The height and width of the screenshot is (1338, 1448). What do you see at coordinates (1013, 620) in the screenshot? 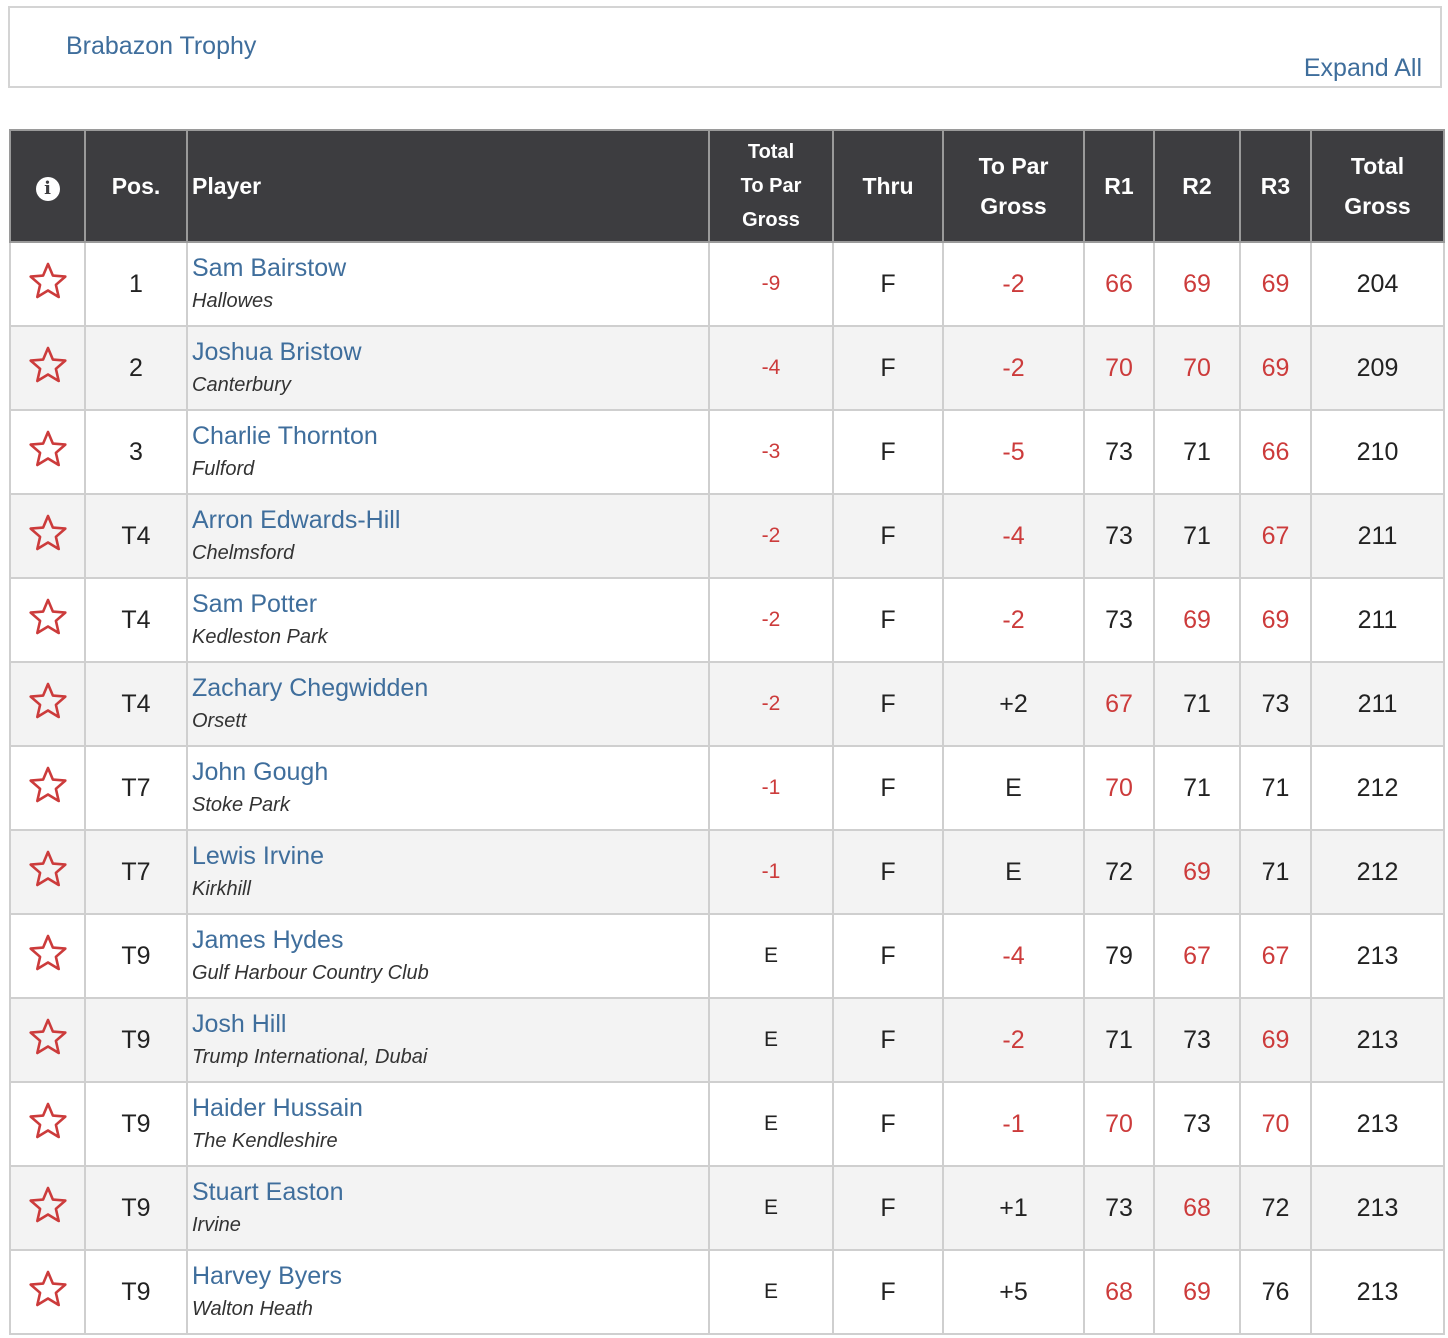
I see `to-par-gross-cell: -2` at bounding box center [1013, 620].